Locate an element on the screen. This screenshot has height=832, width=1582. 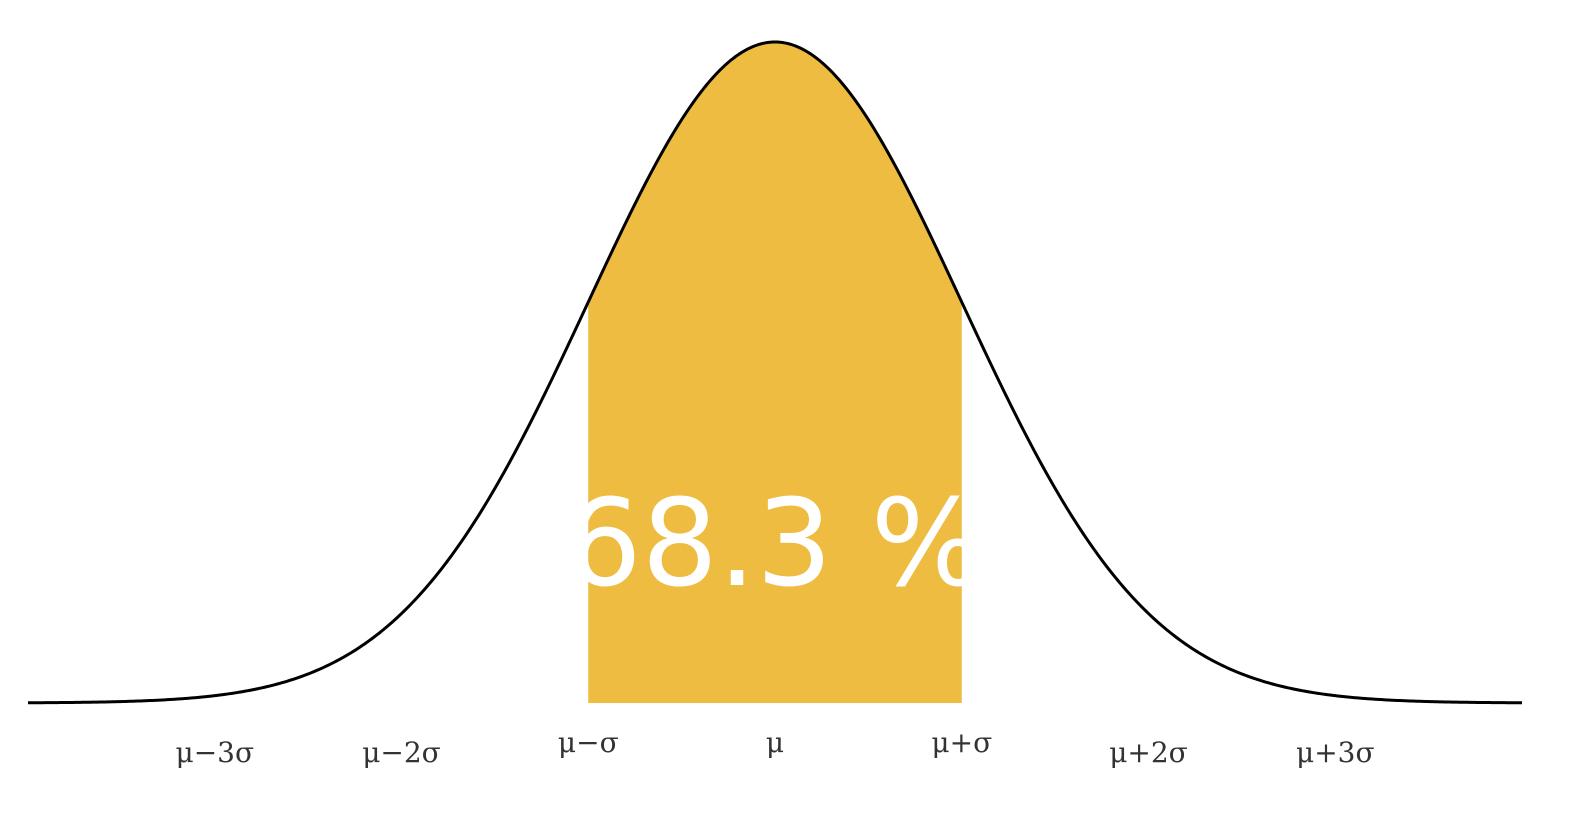
tick-label-layer: μ−3σ μ−2σ μ−σ μ μ+σ μ+2σ μ+3σ is located at coordinates (775, 747).